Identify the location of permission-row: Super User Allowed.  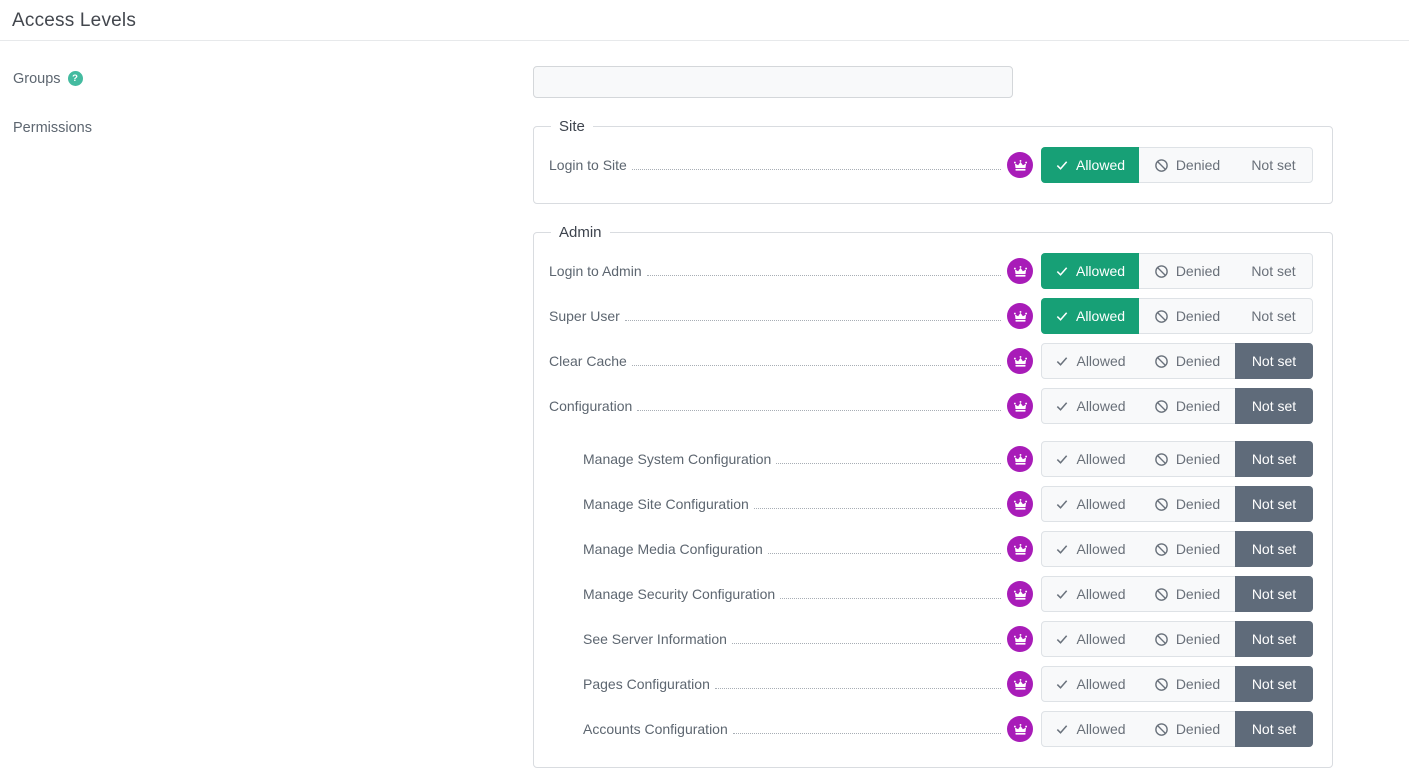
(931, 316).